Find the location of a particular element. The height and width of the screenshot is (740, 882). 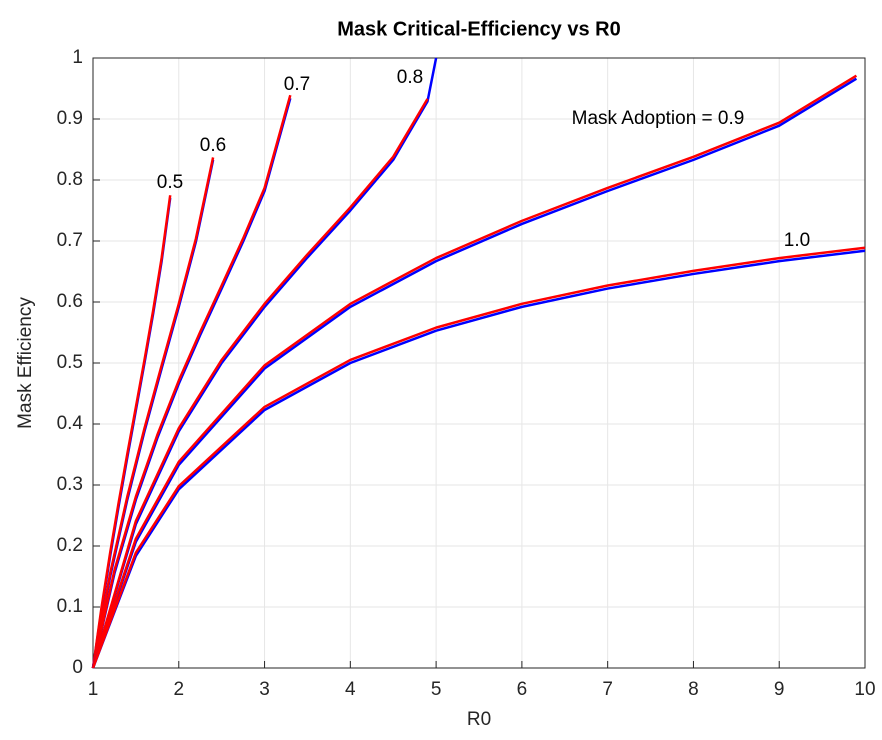

annotation: 1.0 is located at coordinates (797, 240).